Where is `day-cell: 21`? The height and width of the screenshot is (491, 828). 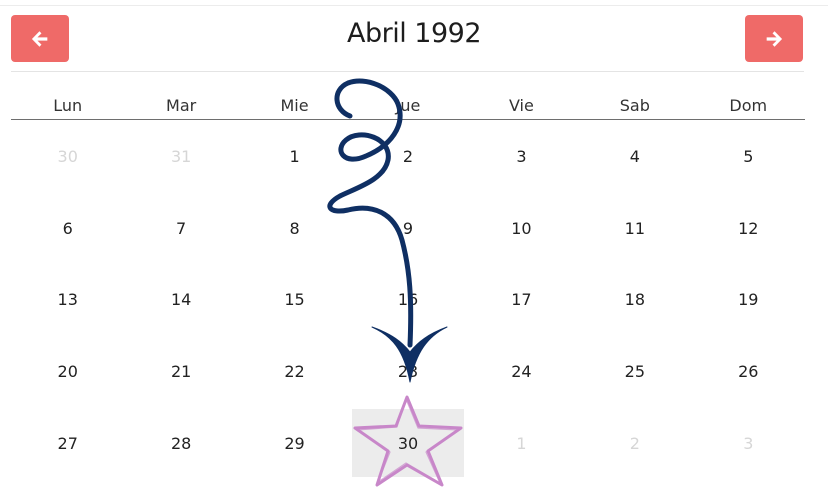 day-cell: 21 is located at coordinates (181, 372).